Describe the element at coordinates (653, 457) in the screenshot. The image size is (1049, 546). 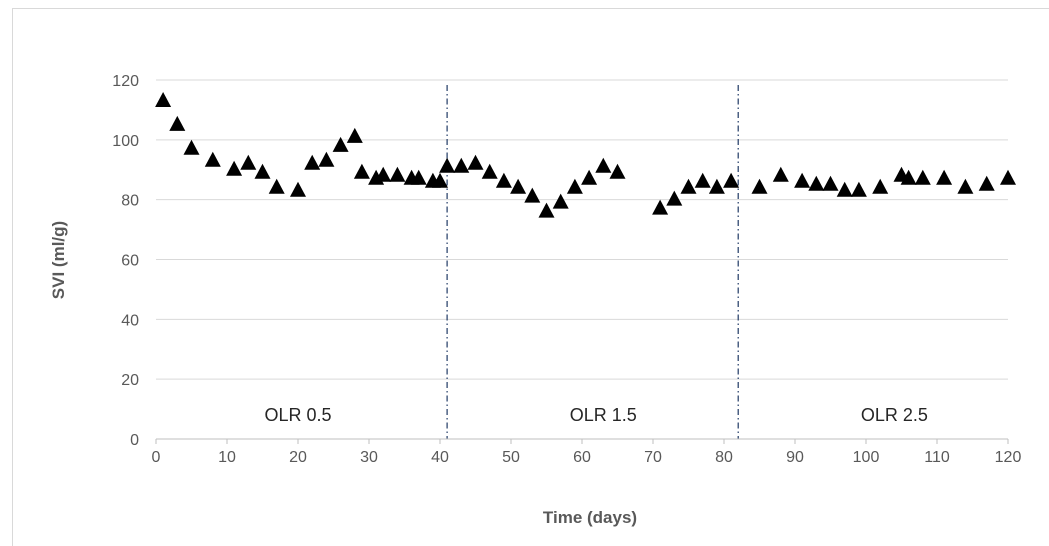
I see `x-tick-label: 70` at that location.